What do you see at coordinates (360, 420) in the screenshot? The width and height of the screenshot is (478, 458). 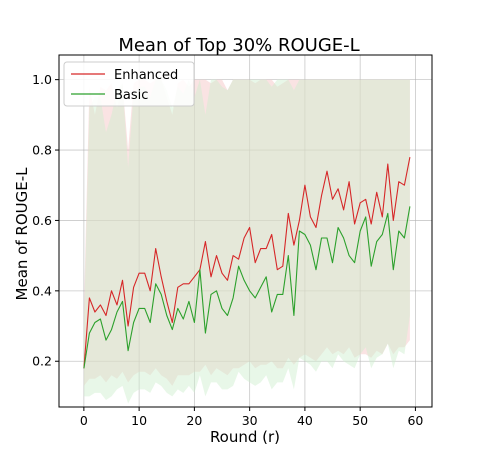 I see `x-tick-label: 50` at bounding box center [360, 420].